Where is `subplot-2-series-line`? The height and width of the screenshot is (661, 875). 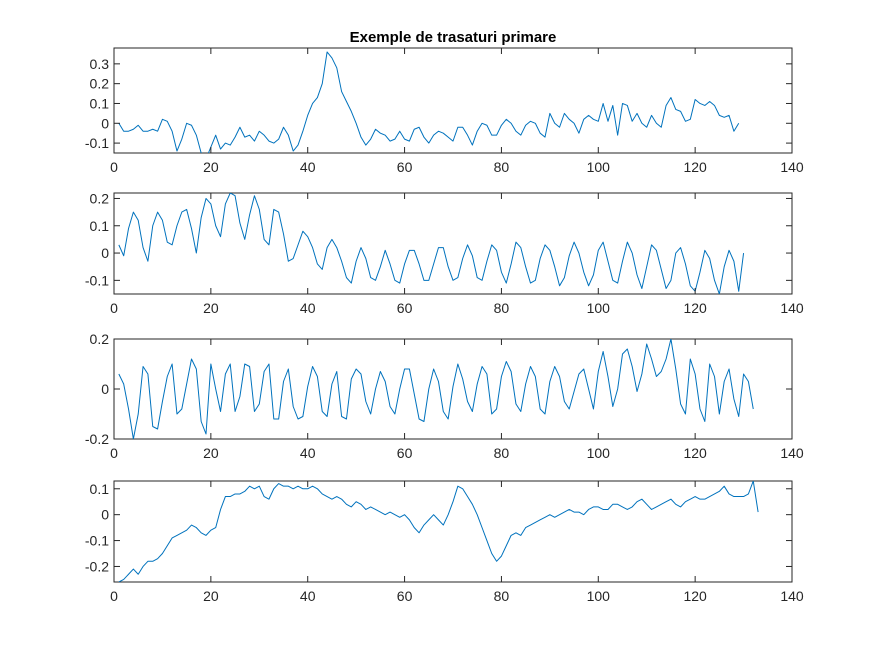
subplot-2-series-line is located at coordinates (431, 243).